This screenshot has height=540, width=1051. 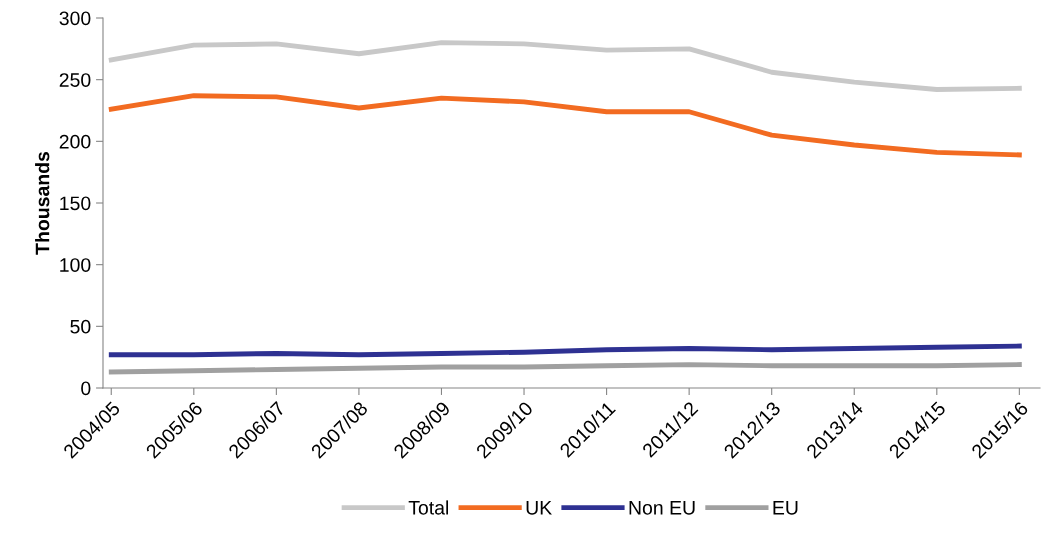 What do you see at coordinates (75, 203) in the screenshot?
I see `y-tick-label: 150` at bounding box center [75, 203].